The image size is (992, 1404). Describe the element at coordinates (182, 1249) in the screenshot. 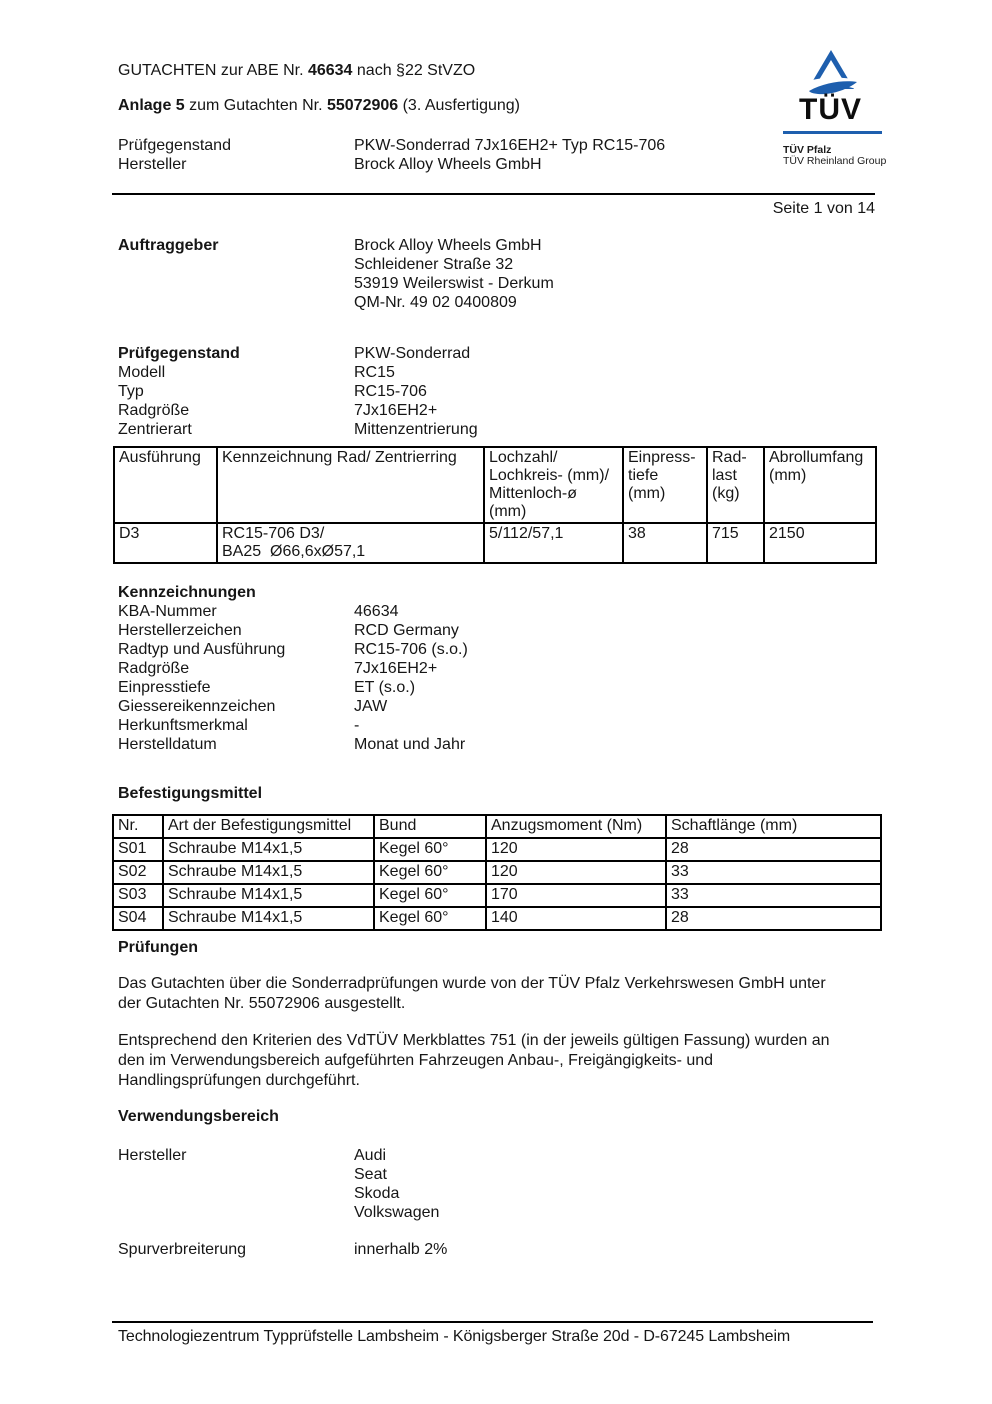

I see `spurverbreiterung-label: Spurverbreiterung` at that location.